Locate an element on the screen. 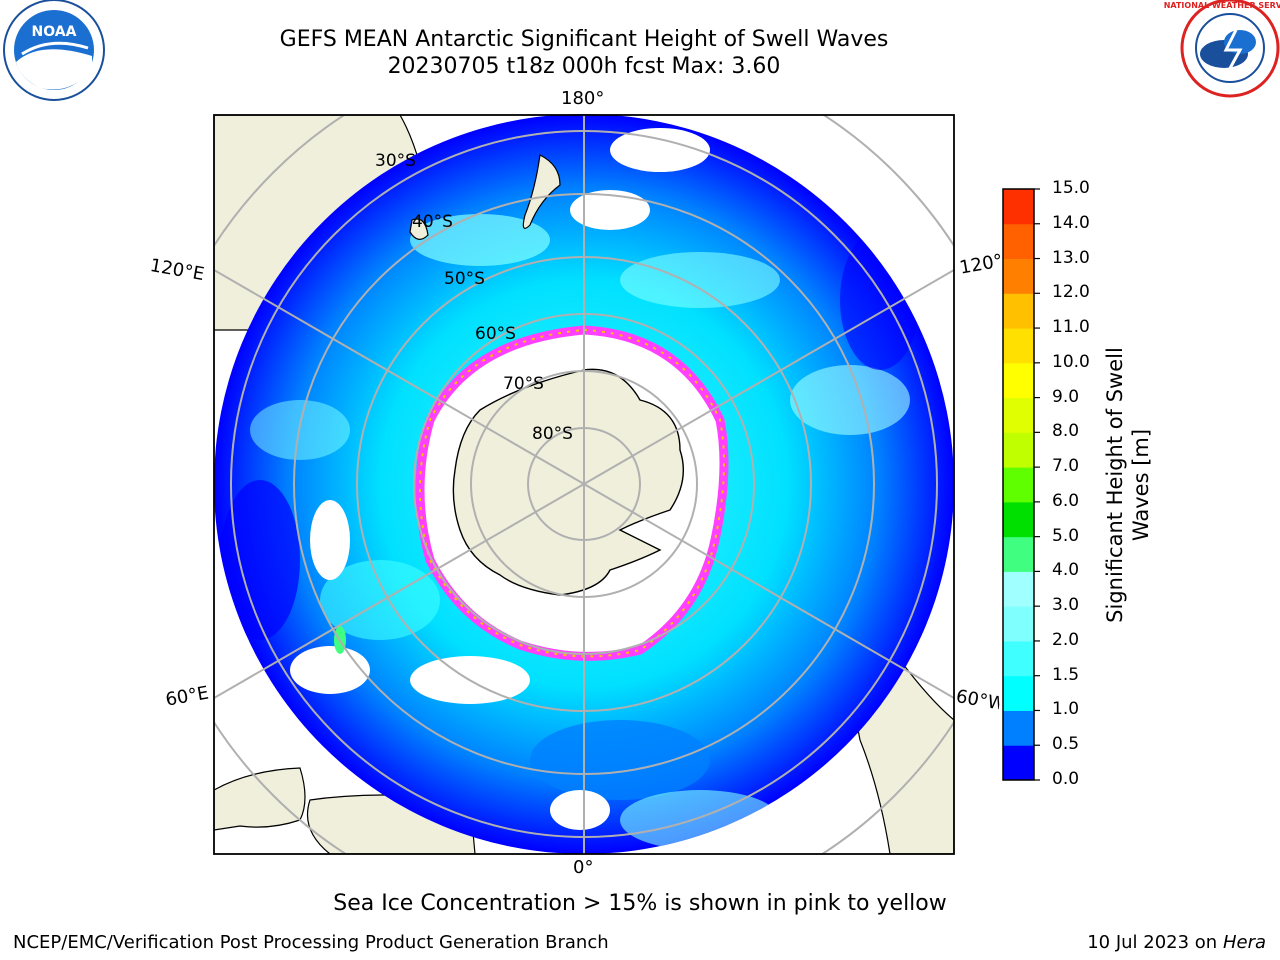 The height and width of the screenshot is (960, 1280). colorbar-tick-label: 12.0 is located at coordinates (1071, 292).